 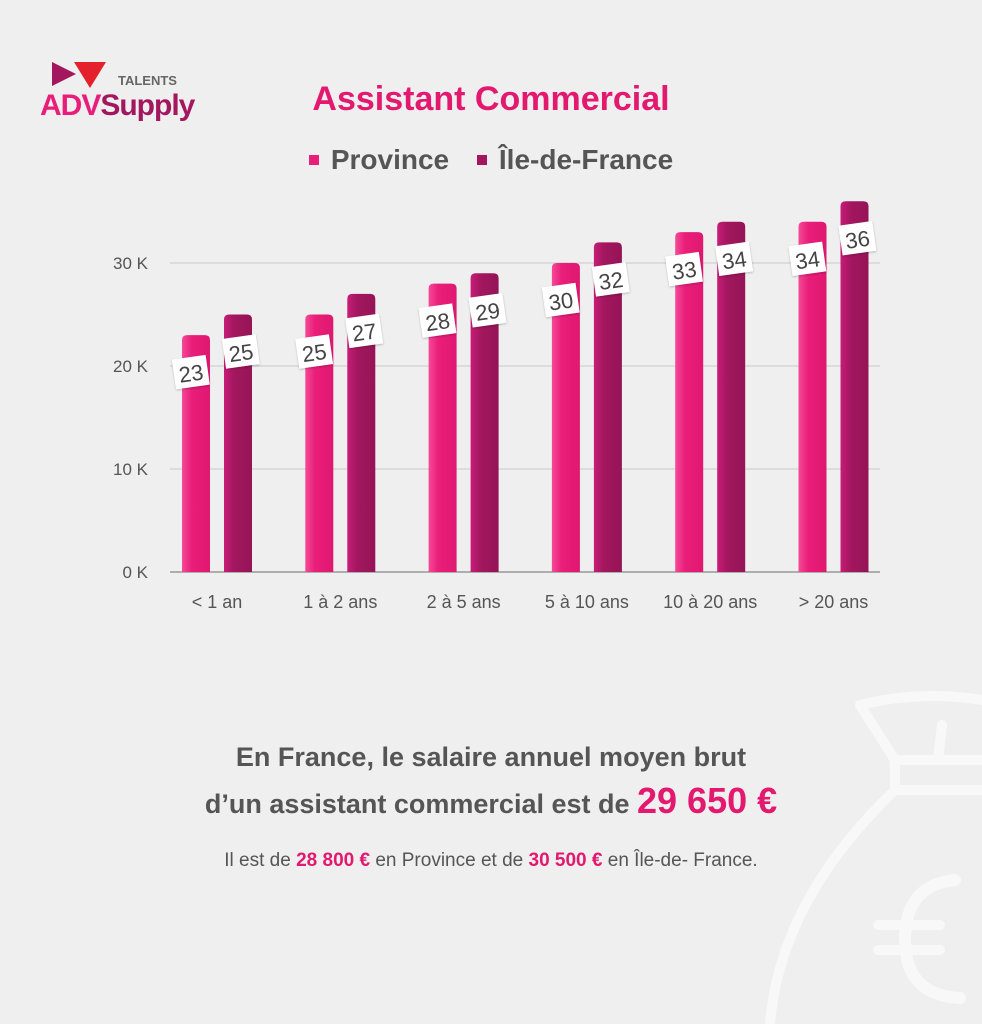 What do you see at coordinates (333, 860) in the screenshot?
I see `province-amount: 28 800 €` at bounding box center [333, 860].